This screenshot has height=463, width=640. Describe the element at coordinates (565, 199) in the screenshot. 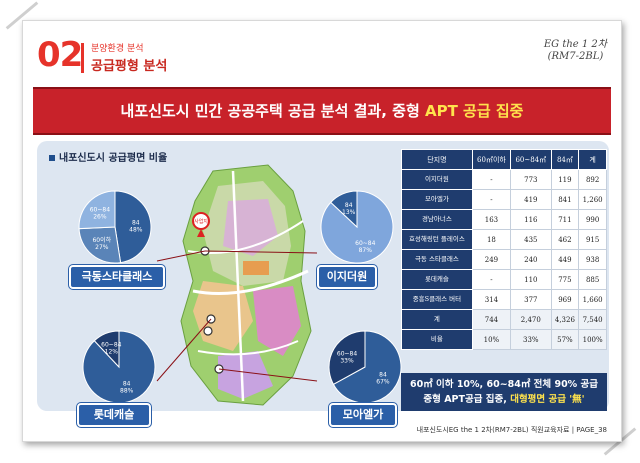

I see `table-cell: 841` at that location.